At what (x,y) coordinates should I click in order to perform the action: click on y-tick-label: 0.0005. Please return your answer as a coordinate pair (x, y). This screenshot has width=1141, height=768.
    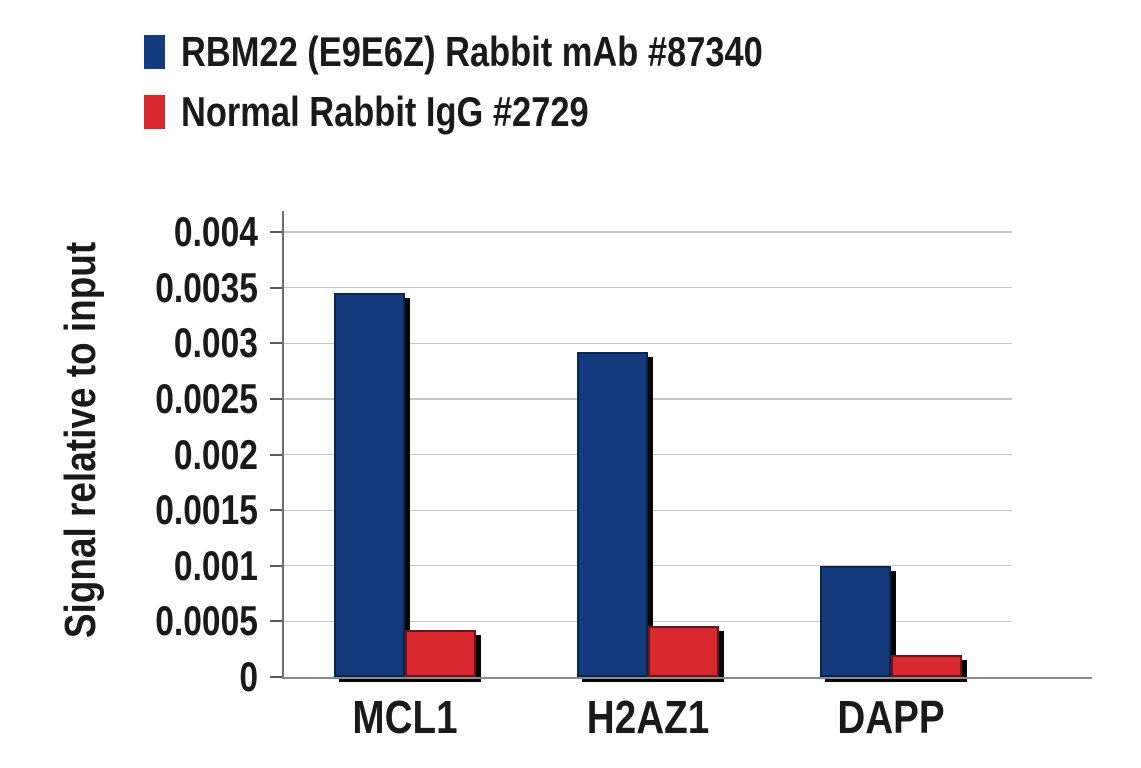
    Looking at the image, I should click on (206, 621).